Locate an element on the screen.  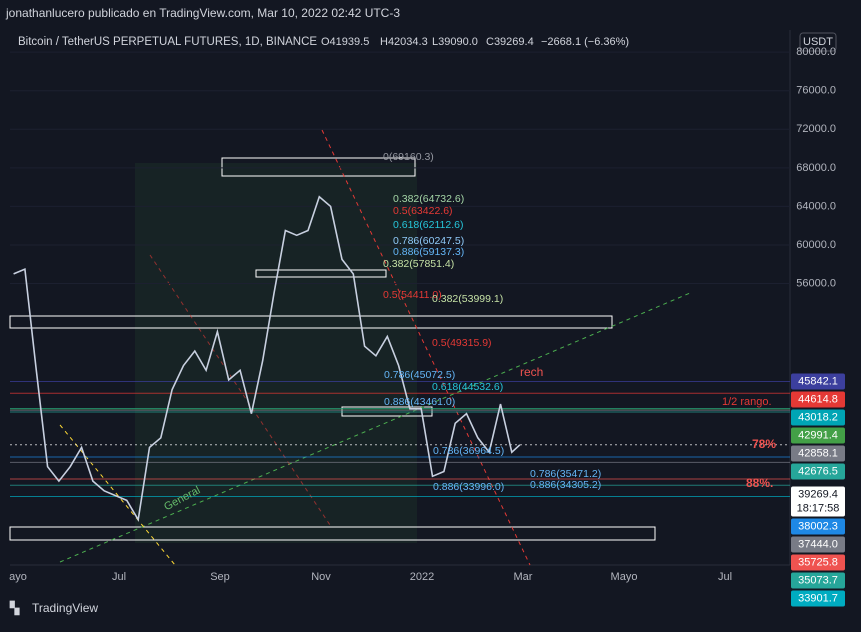
annotation: 0.786(36964.5) is located at coordinates (468, 451).